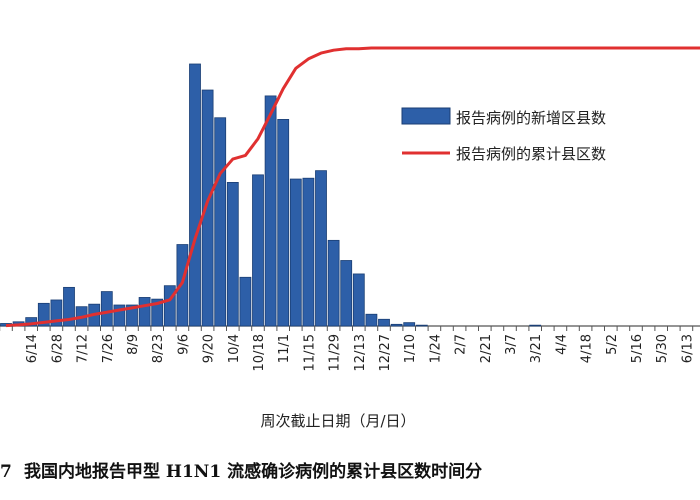 The width and height of the screenshot is (700, 500). What do you see at coordinates (503, 135) in the screenshot?
I see `legend: 报告病例的新增区县数 报告病例的累计县区数` at bounding box center [503, 135].